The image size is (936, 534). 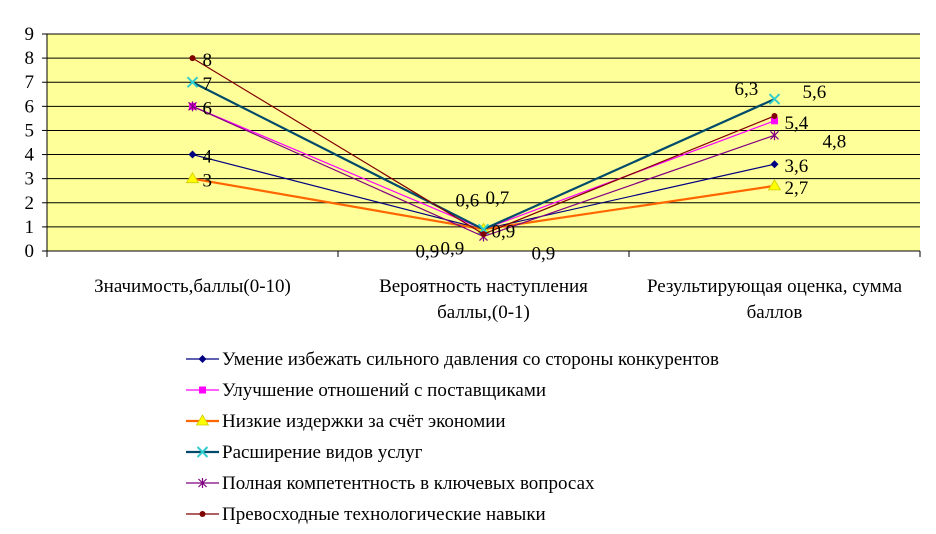 I want to click on data-label: 8, so click(x=208, y=60).